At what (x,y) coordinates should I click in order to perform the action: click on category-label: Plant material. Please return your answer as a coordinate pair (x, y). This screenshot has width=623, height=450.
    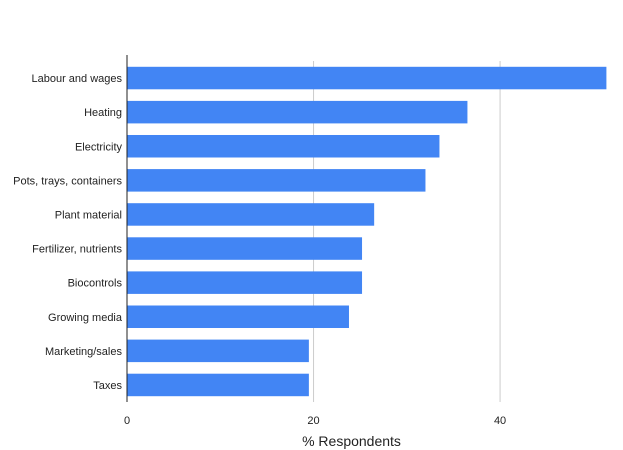
    Looking at the image, I should click on (88, 215).